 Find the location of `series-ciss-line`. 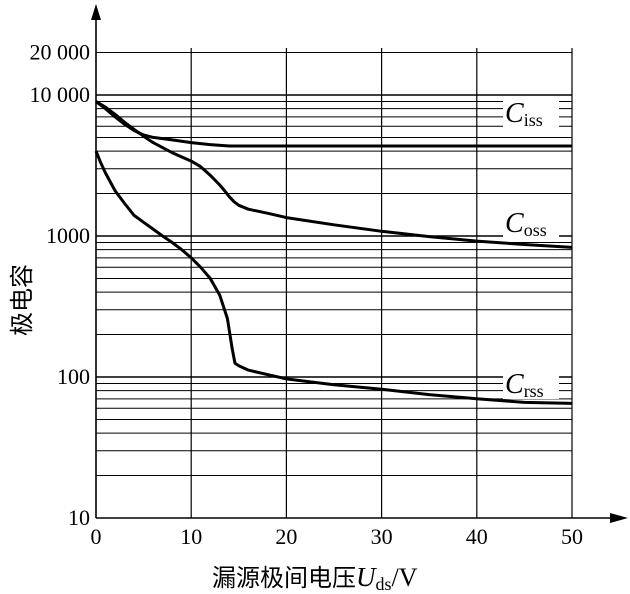

series-ciss-line is located at coordinates (333, 124).